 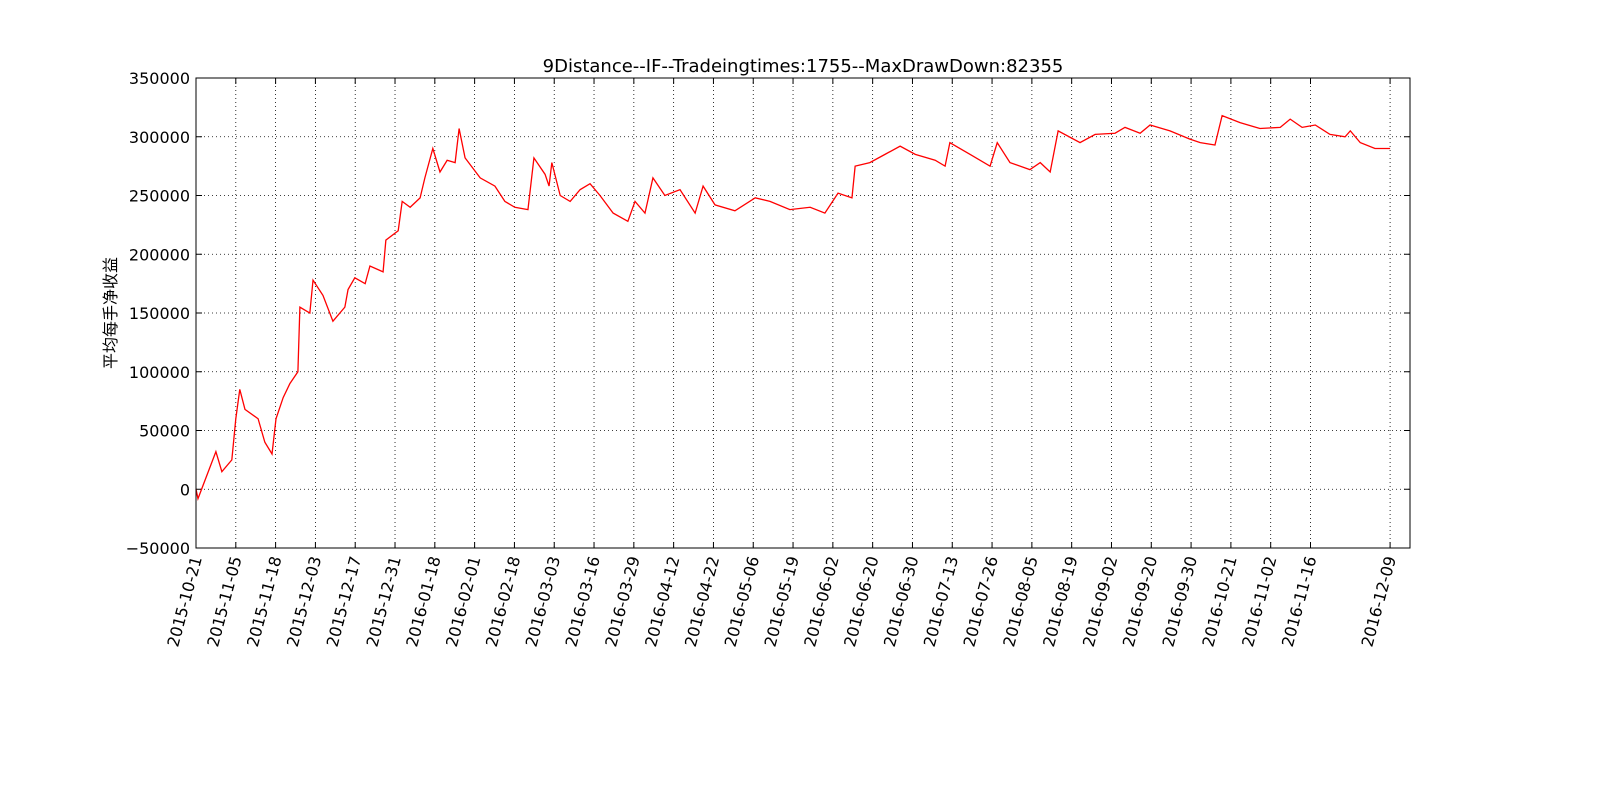 I want to click on x-tick-label: 2016-08-05, so click(x=1020, y=601).